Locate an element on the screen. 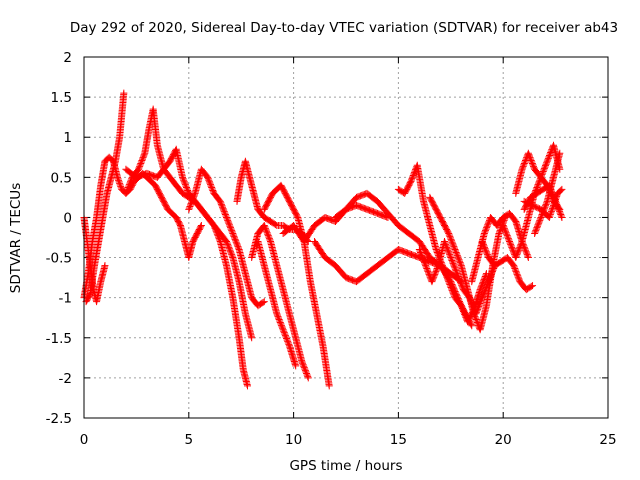 This screenshot has width=640, height=480. x-tick-label: 25 is located at coordinates (607, 440).